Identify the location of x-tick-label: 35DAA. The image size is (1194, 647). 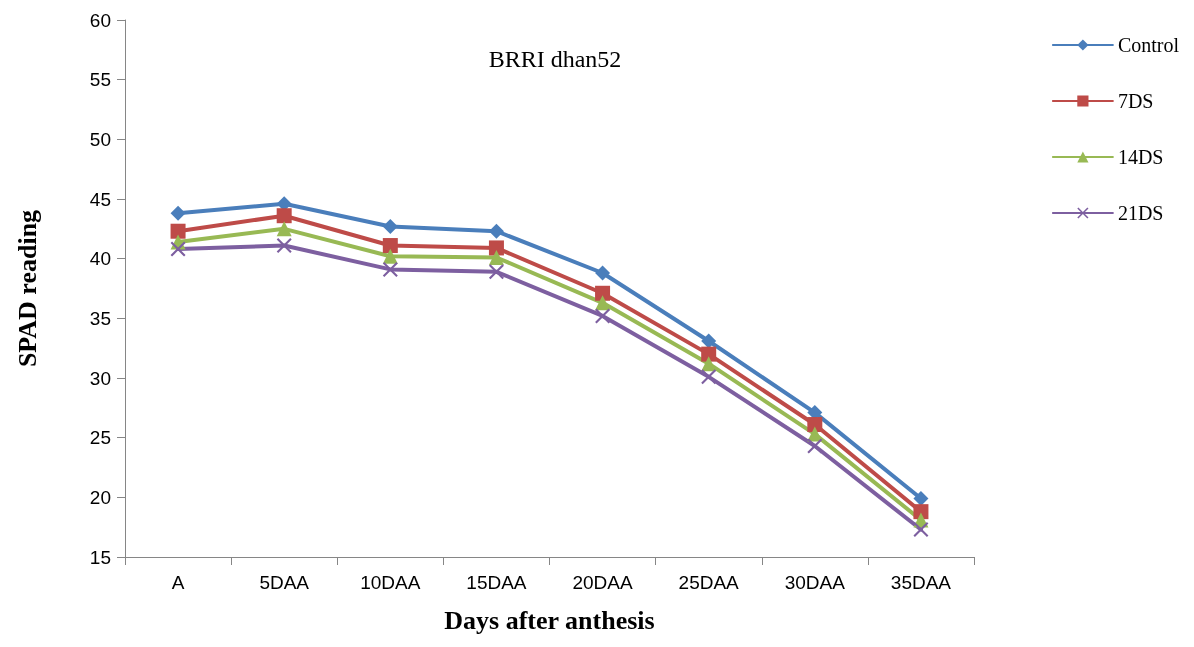
(921, 582).